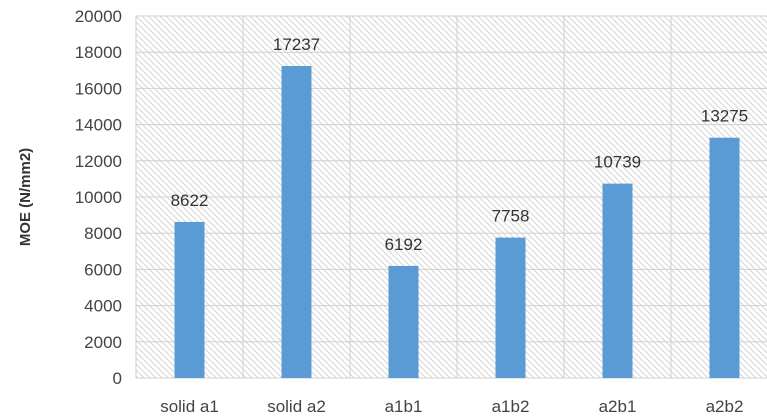  What do you see at coordinates (724, 116) in the screenshot?
I see `data-label: 13275` at bounding box center [724, 116].